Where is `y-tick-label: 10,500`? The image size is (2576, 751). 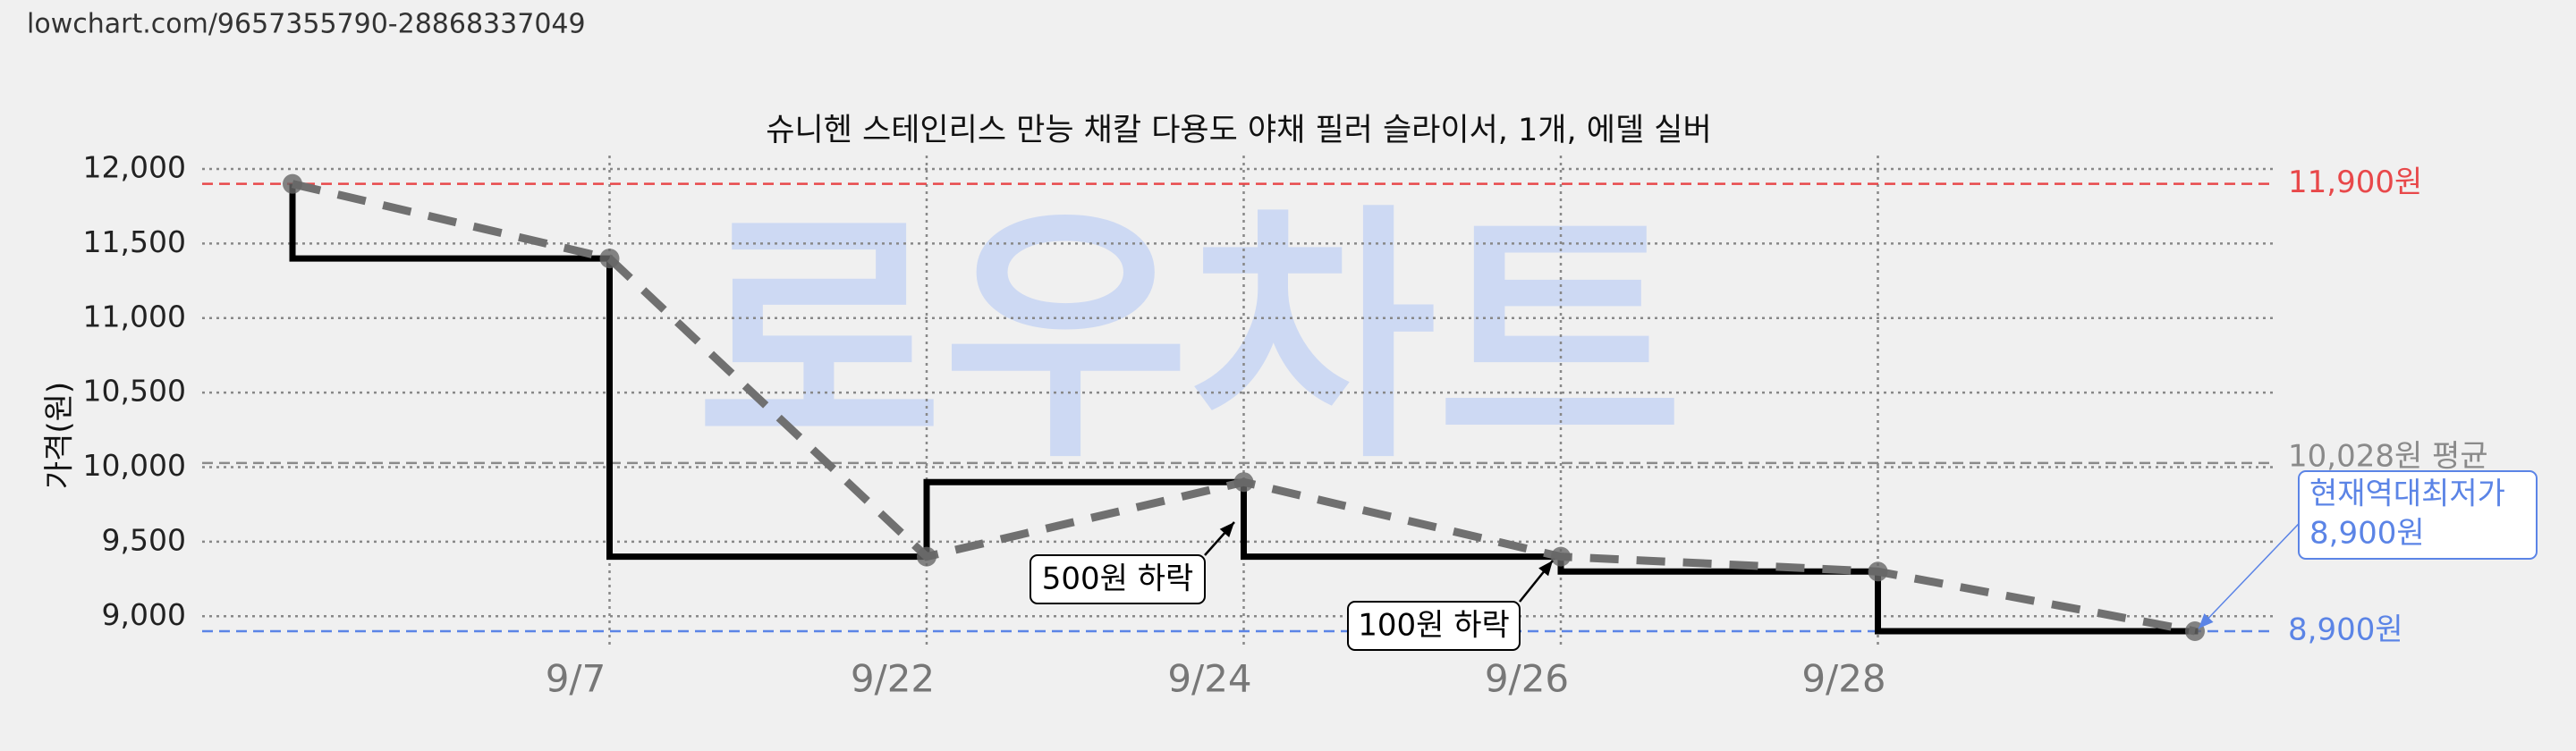 y-tick-label: 10,500 is located at coordinates (134, 391).